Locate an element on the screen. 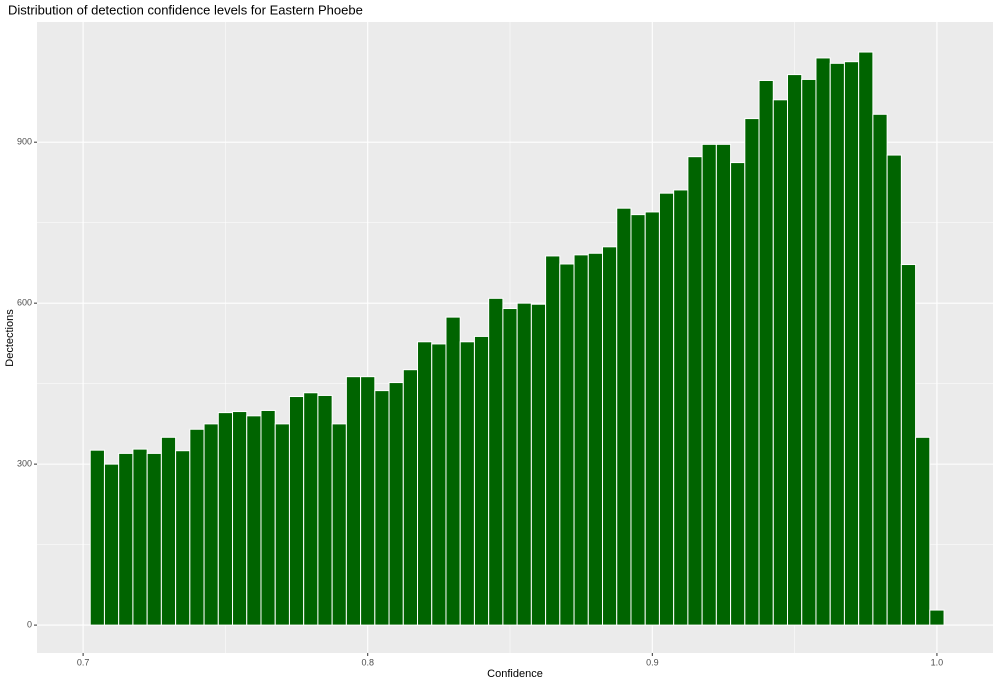 The image size is (1000, 685). x-tick-label: 0.8 is located at coordinates (367, 662).